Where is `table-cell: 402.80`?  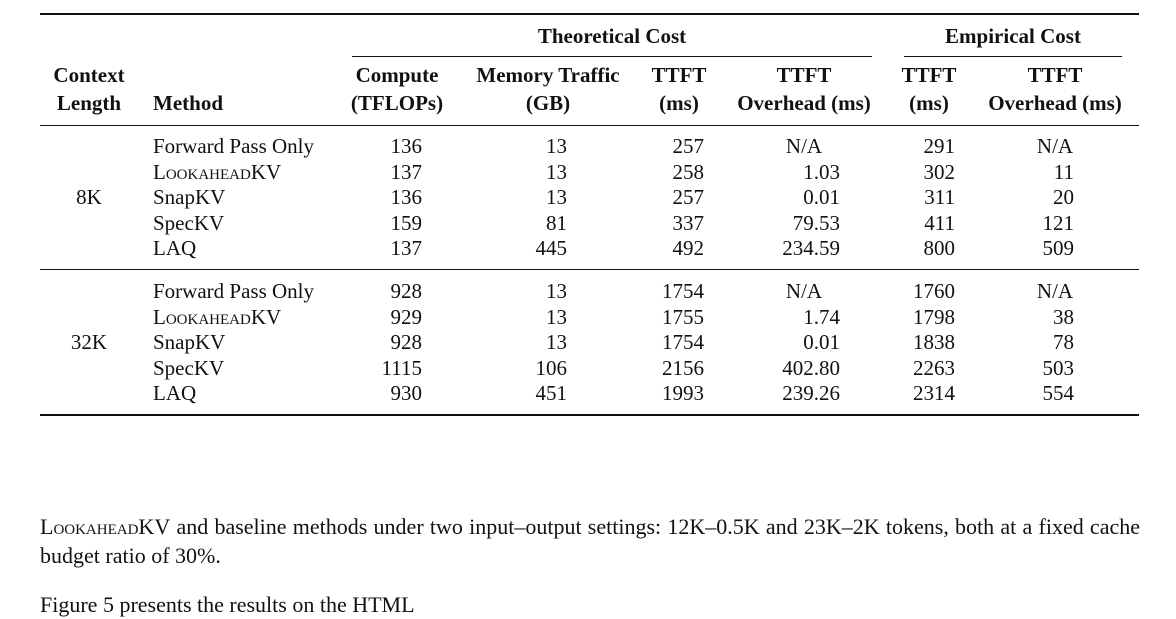 table-cell: 402.80 is located at coordinates (811, 367).